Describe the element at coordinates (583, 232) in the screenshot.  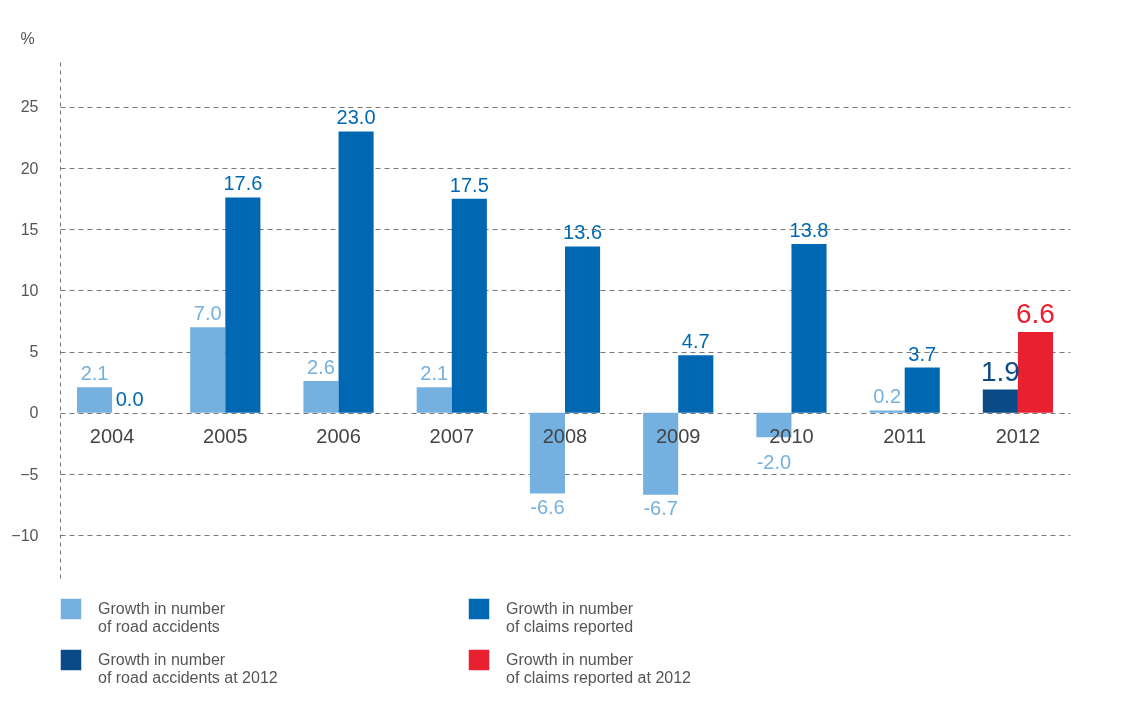
I see `data-label: 13.6` at that location.